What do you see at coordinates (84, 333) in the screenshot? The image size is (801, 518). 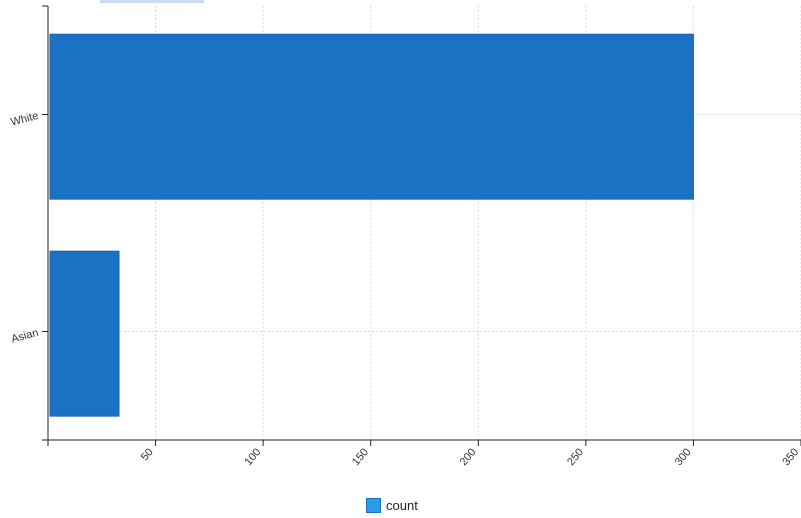 I see `bar-asian` at bounding box center [84, 333].